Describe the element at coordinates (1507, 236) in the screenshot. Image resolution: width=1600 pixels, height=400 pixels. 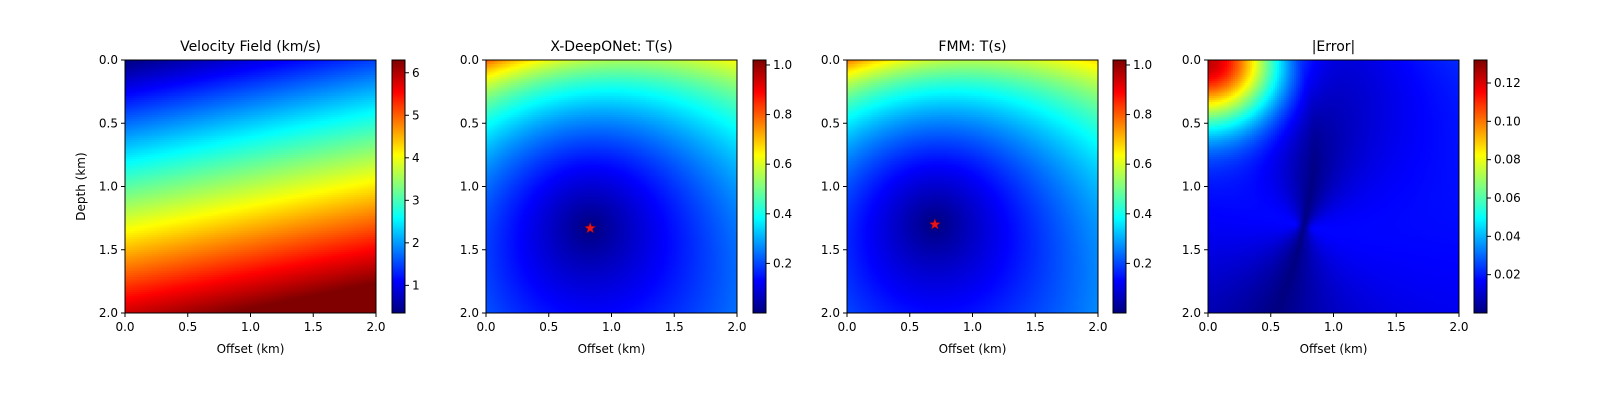
I see `colorbar-tick-label: 0.04` at that location.